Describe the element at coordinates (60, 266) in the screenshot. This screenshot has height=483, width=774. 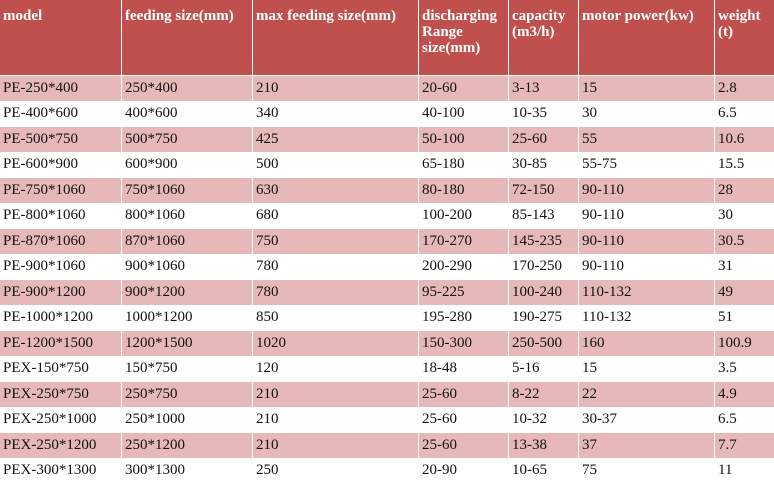
I see `table-cell: PE-900*1060` at that location.